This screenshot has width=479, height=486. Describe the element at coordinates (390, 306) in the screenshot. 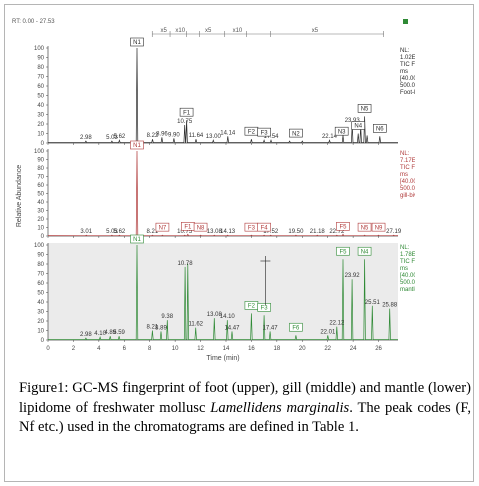

I see `peak-rt-label: 25.88` at that location.